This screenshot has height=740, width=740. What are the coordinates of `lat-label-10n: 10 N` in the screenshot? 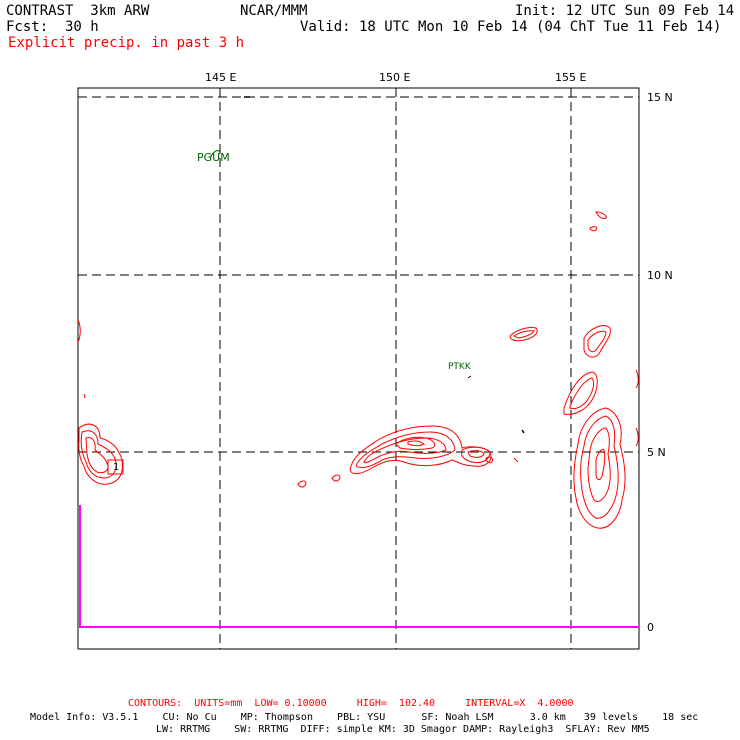 It's located at (660, 275).